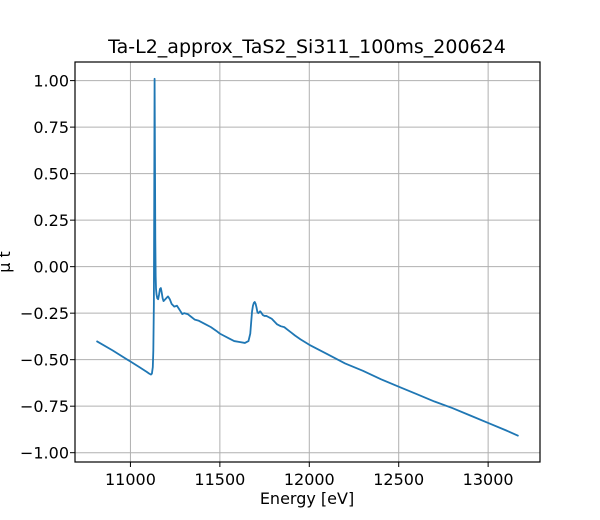 This screenshot has width=600, height=520. I want to click on y-tick-label: 0.75, so click(51, 127).